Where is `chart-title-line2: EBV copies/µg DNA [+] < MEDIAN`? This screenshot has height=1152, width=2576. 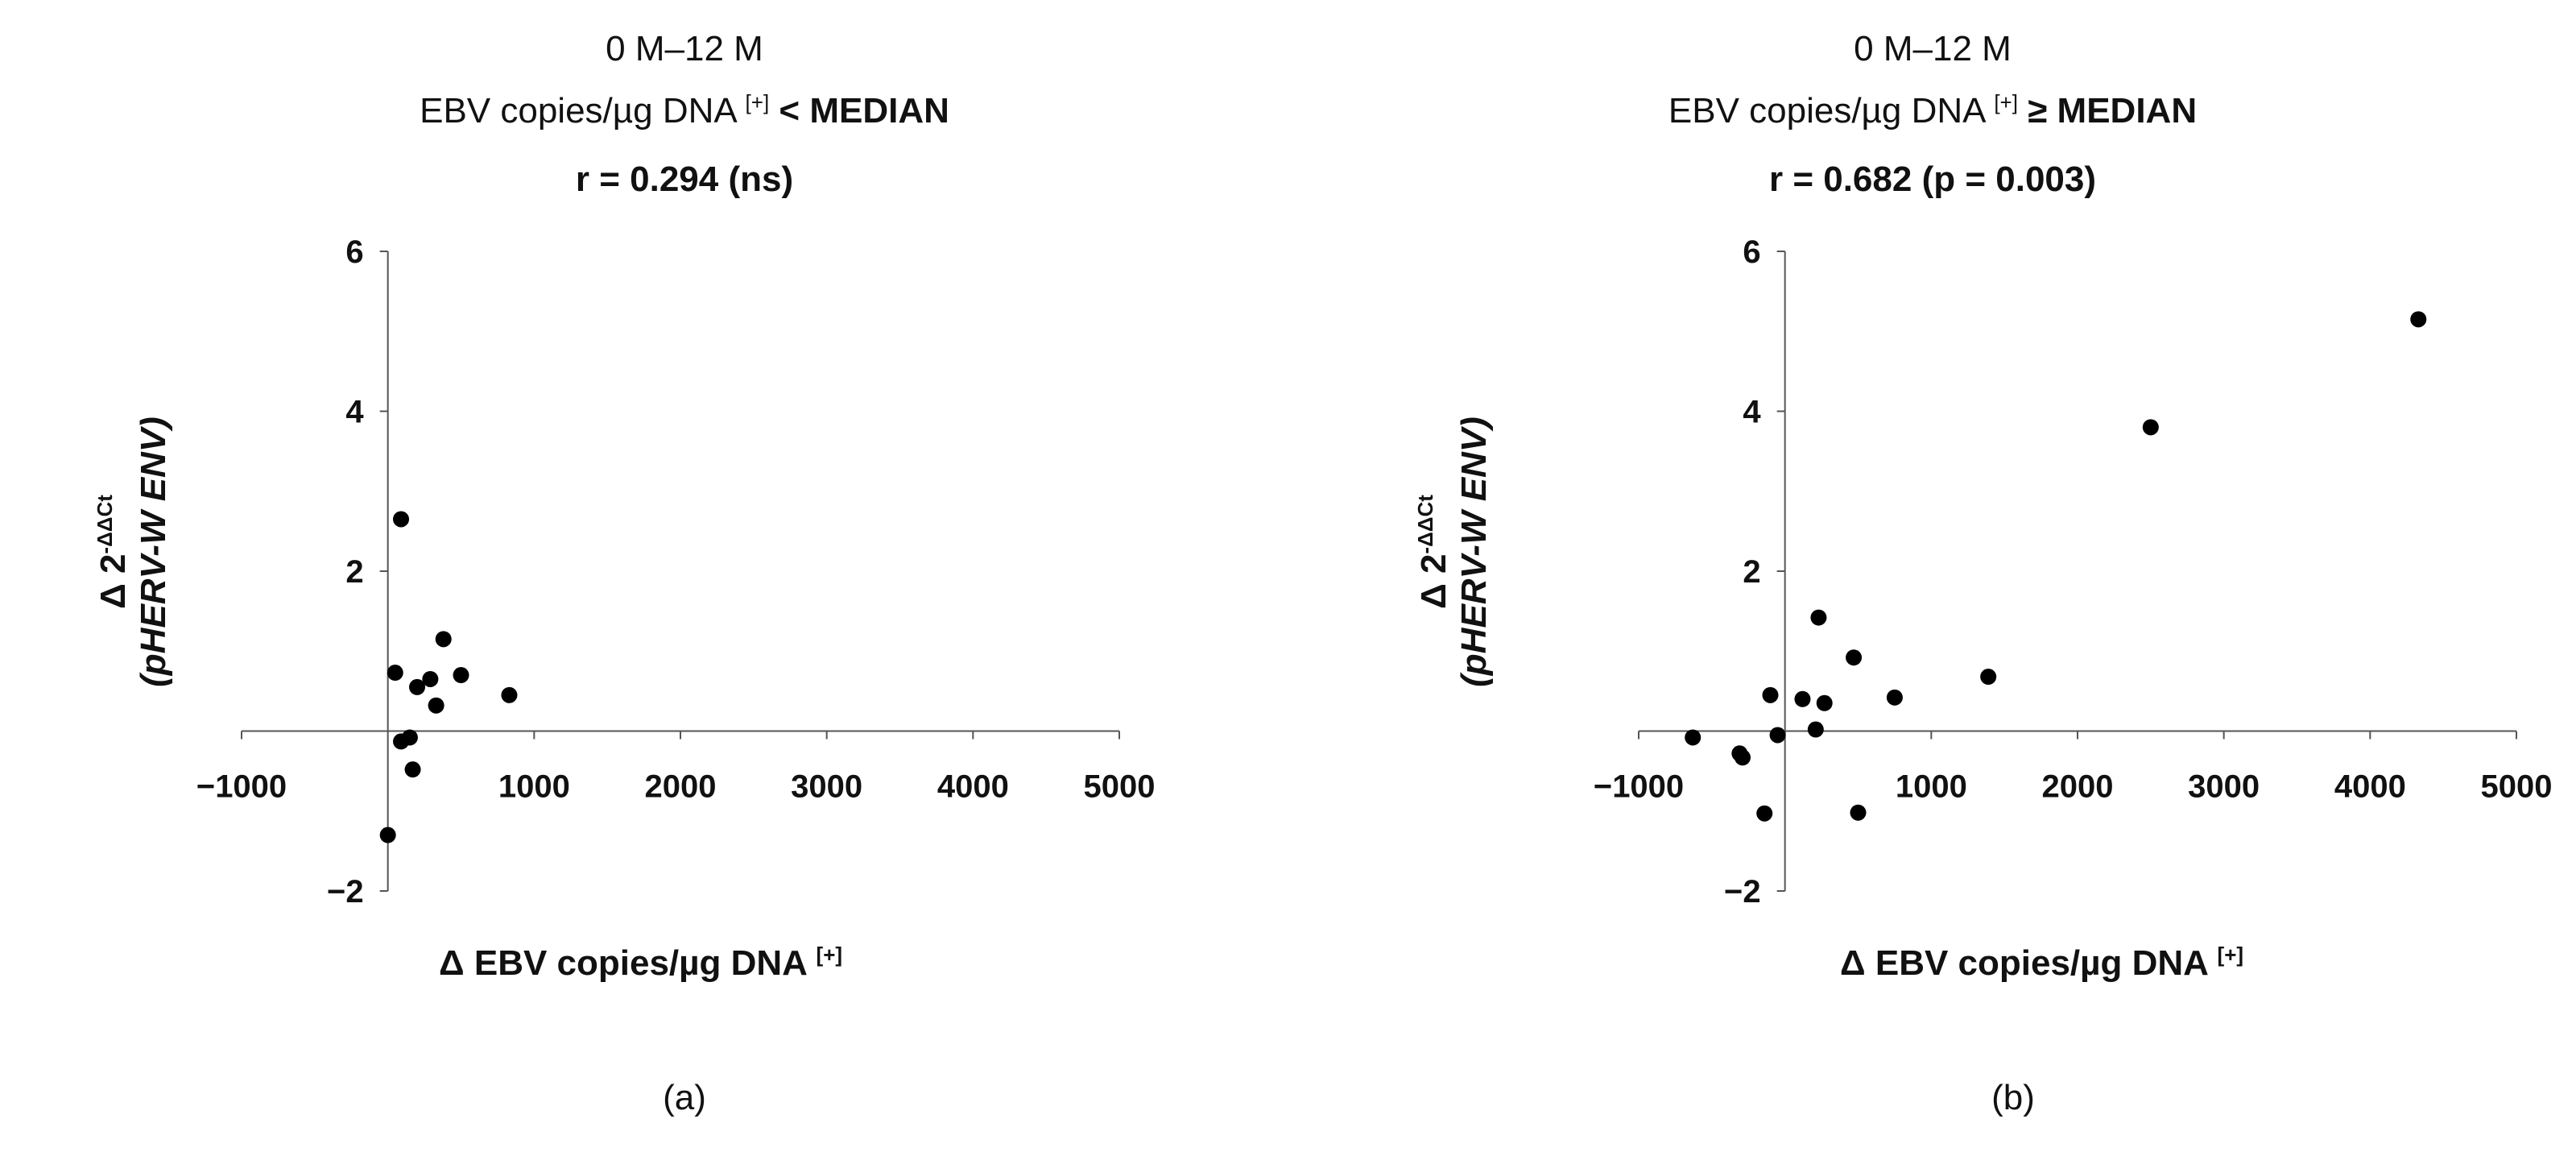
chart-title-line2: EBV copies/µg DNA [+] < MEDIAN is located at coordinates (684, 111).